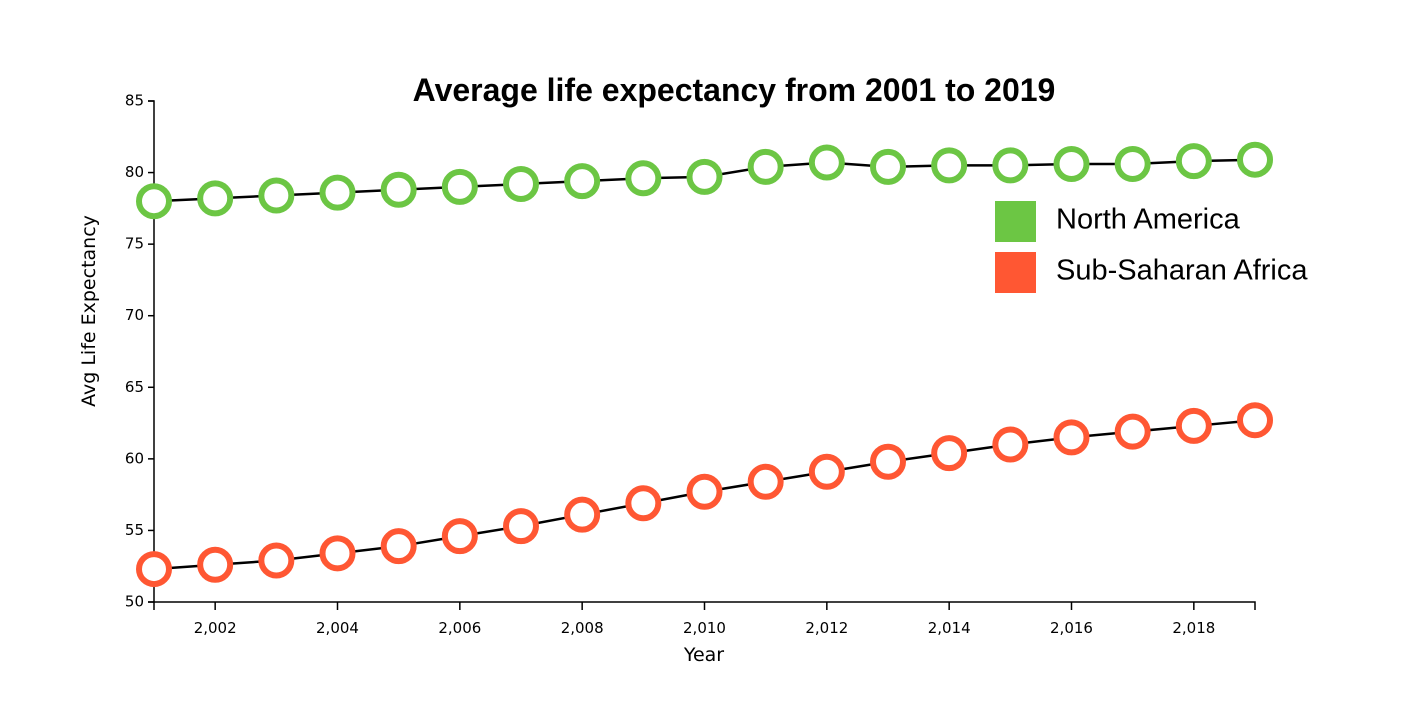 Image resolution: width=1408 pixels, height=716 pixels. I want to click on x-tick-label: 2,012, so click(826, 628).